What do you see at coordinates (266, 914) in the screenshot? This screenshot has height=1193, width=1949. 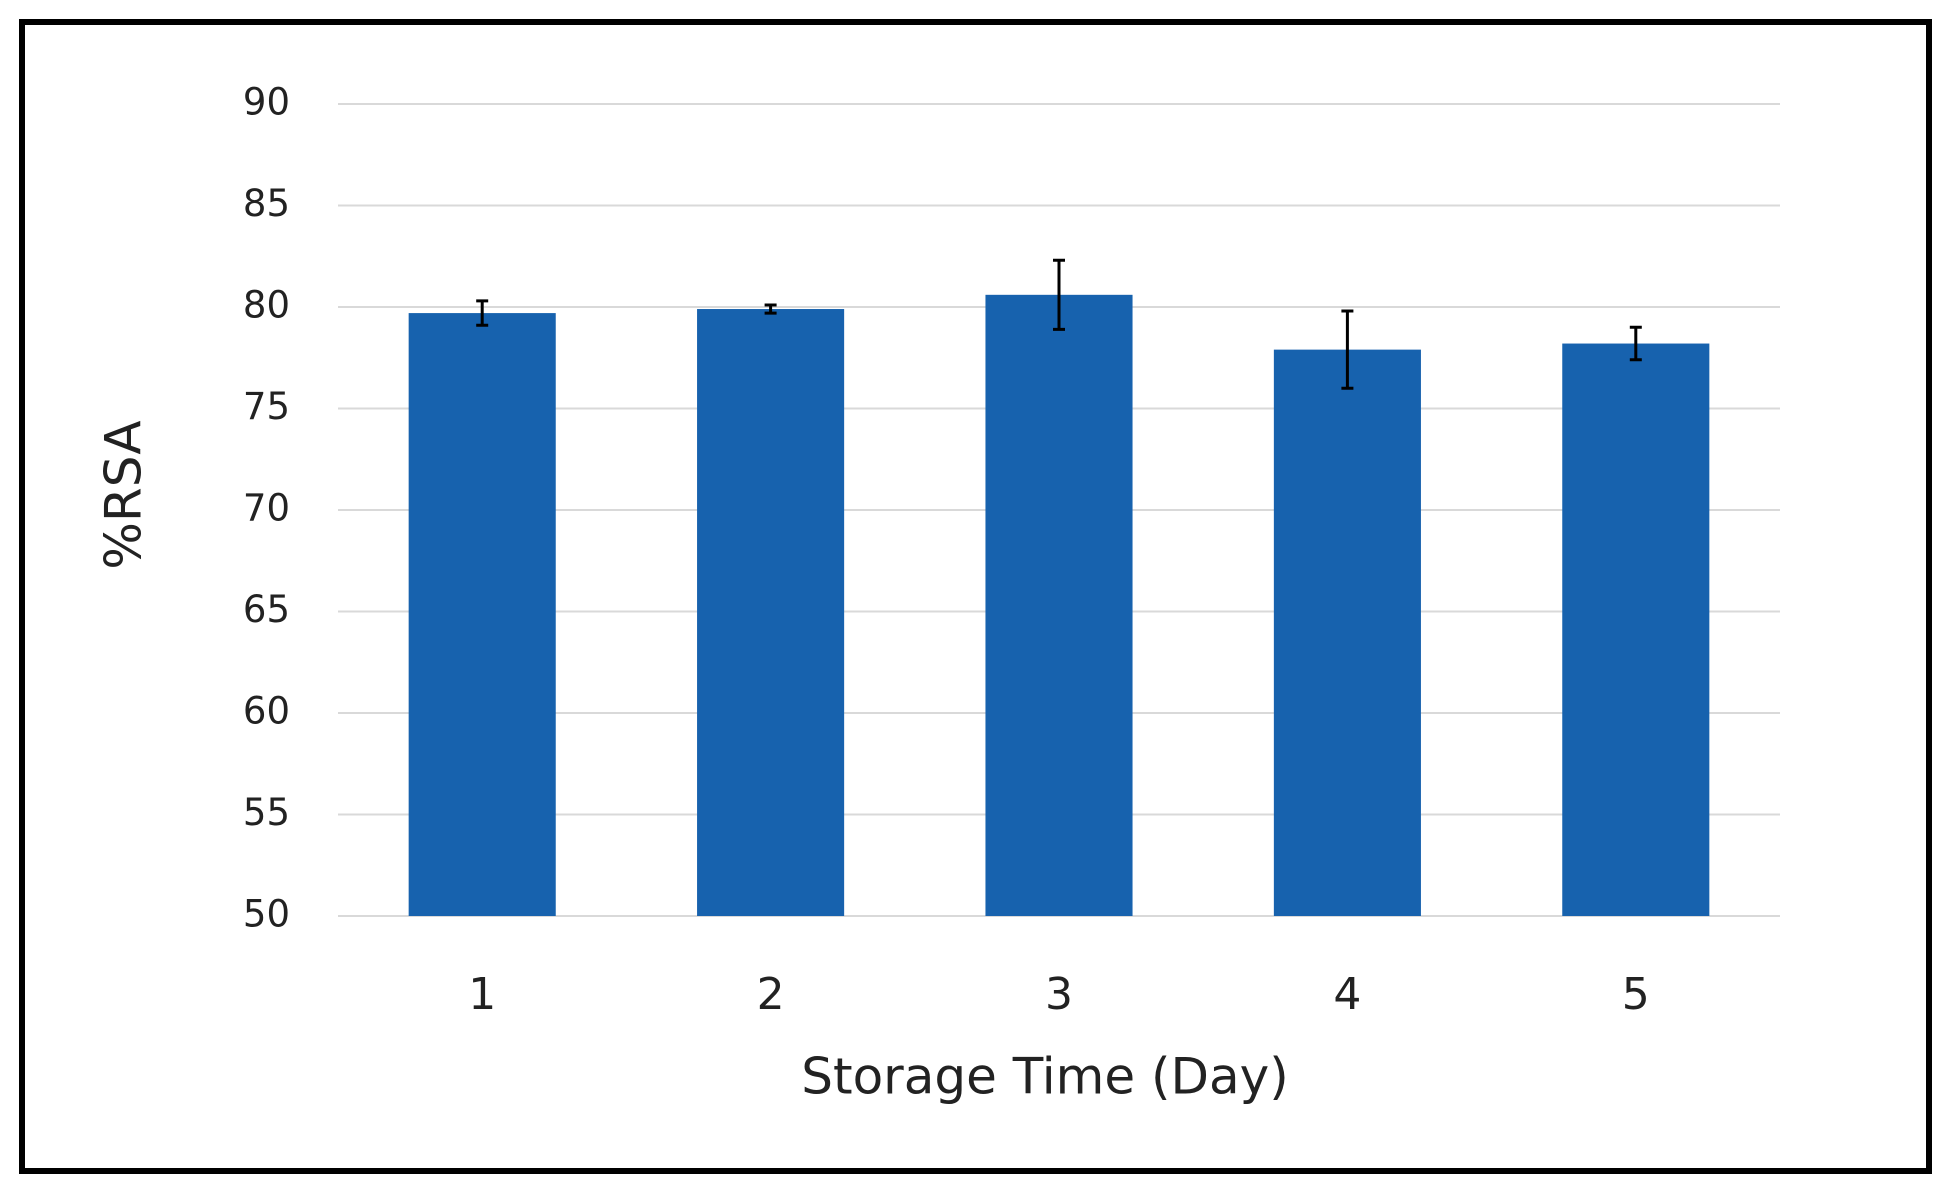 I see `y-tick-label: 50` at bounding box center [266, 914].